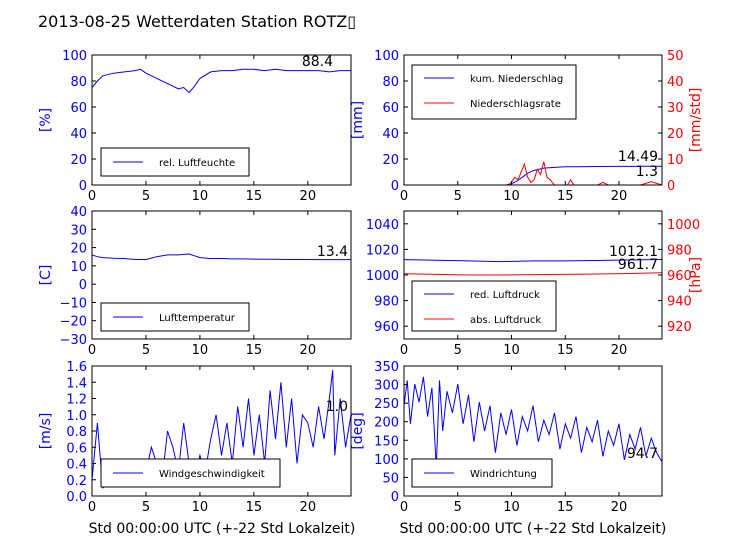 This screenshot has height=552, width=736. Describe the element at coordinates (679, 327) in the screenshot. I see `y-right-tick-label: 920` at that location.